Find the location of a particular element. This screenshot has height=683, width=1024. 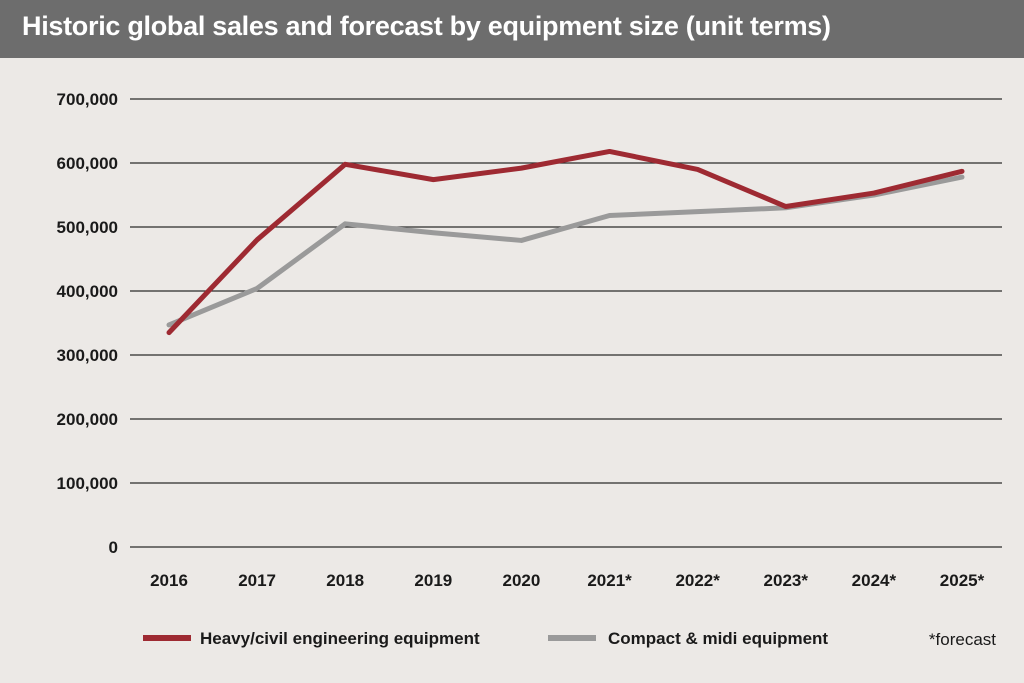

y-tick-label: 600,000 is located at coordinates (87, 163).